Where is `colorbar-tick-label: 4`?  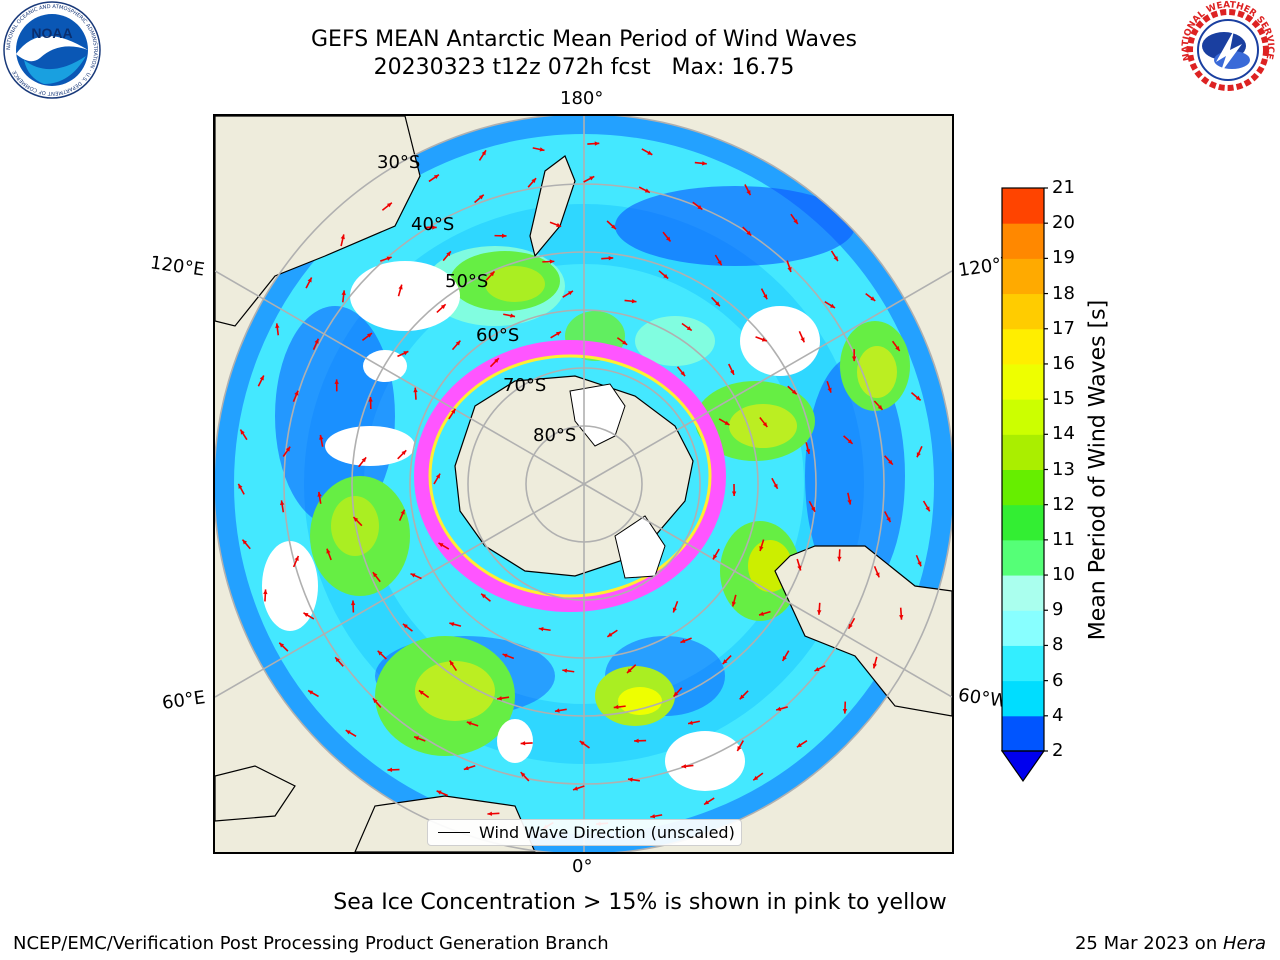 colorbar-tick-label: 4 is located at coordinates (1058, 715).